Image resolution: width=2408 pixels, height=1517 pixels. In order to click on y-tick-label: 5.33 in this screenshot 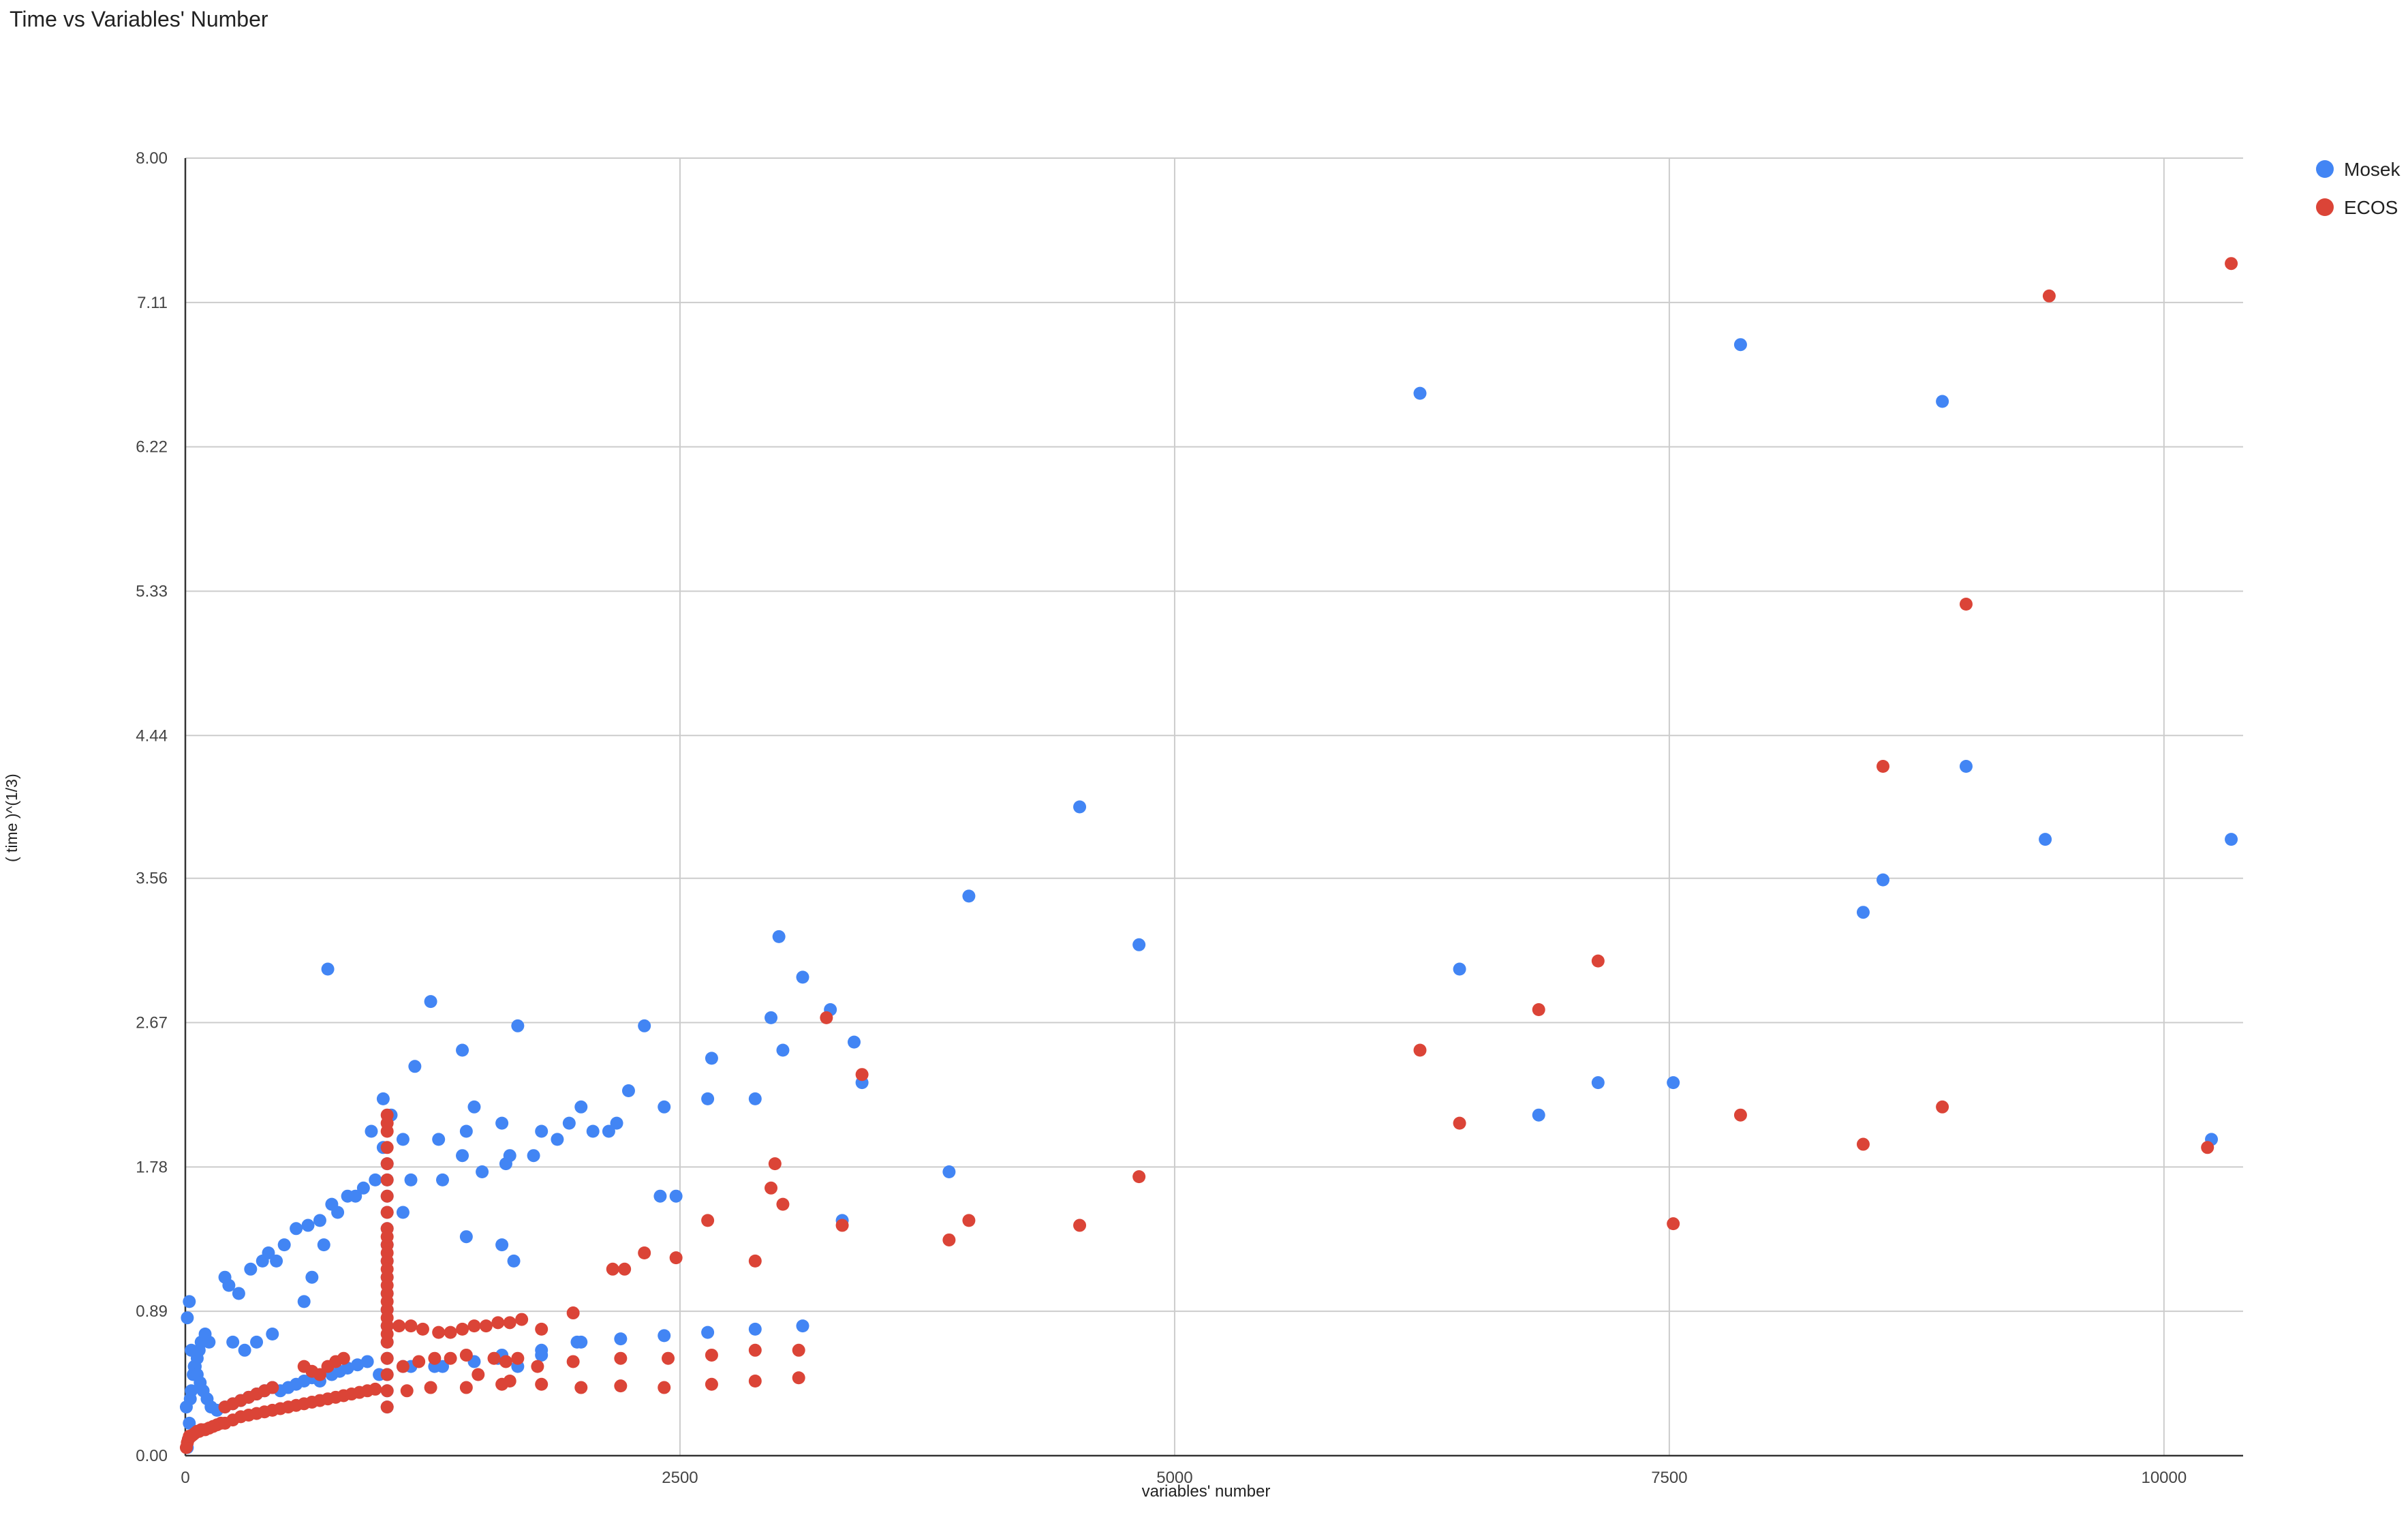, I will do `click(152, 591)`.